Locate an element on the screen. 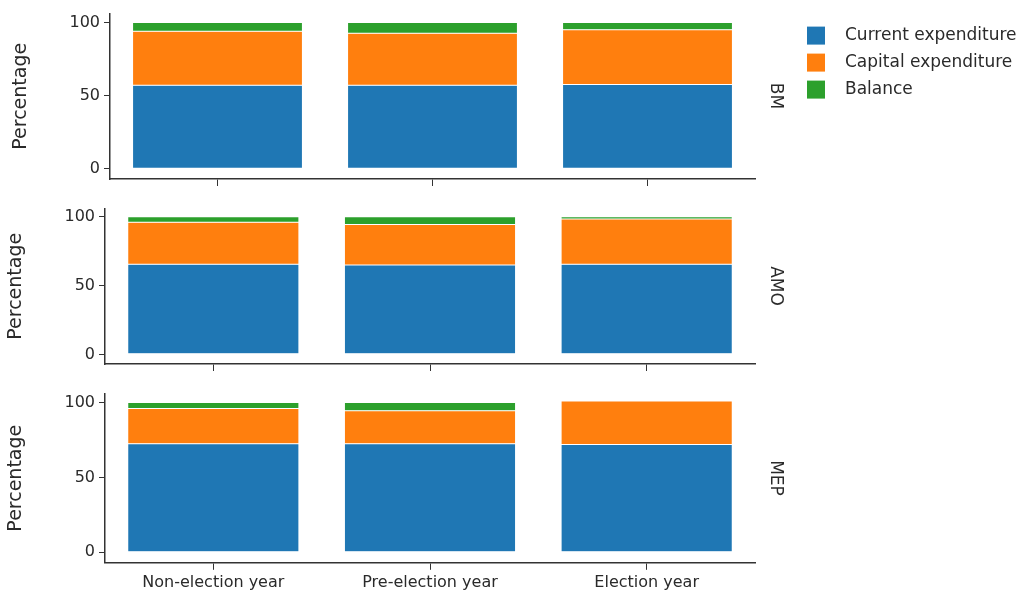 The width and height of the screenshot is (1035, 595). x-tick-label: Election year is located at coordinates (647, 581).